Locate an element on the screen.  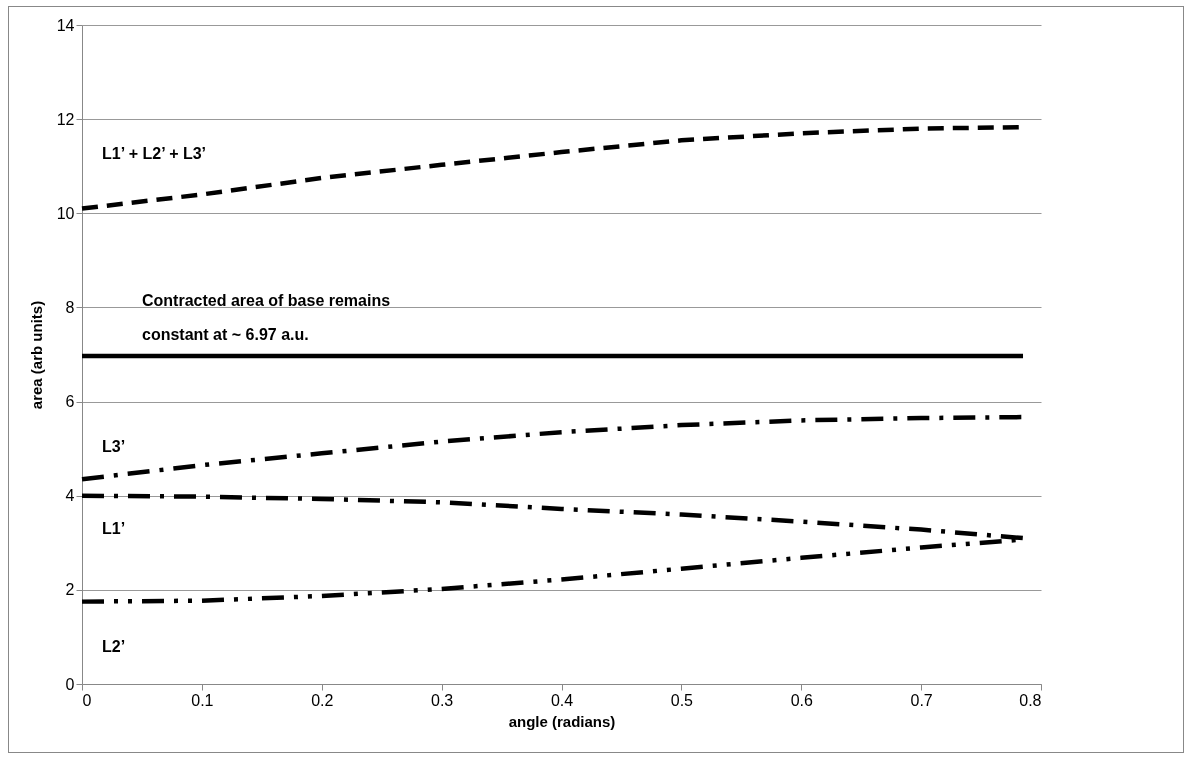
y-axis-title: area (arb units) is located at coordinates (36, 355).